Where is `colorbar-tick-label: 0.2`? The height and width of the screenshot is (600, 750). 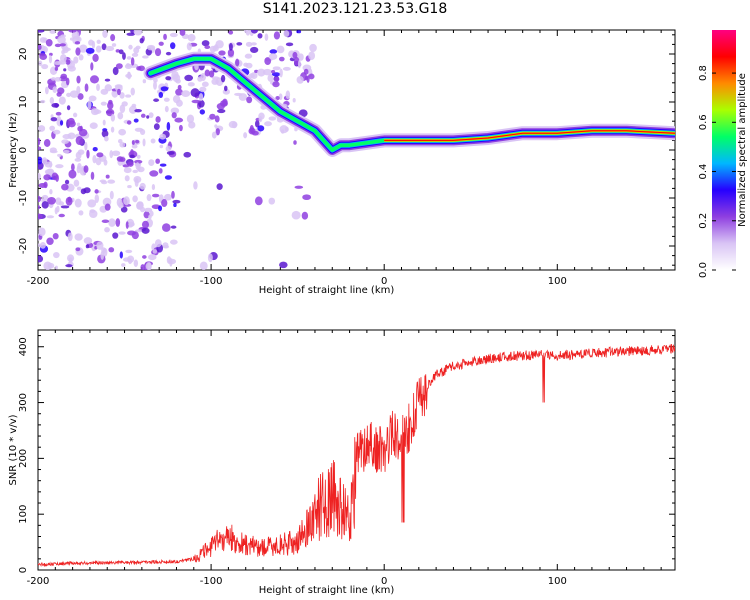 colorbar-tick-label: 0.2 is located at coordinates (703, 221).